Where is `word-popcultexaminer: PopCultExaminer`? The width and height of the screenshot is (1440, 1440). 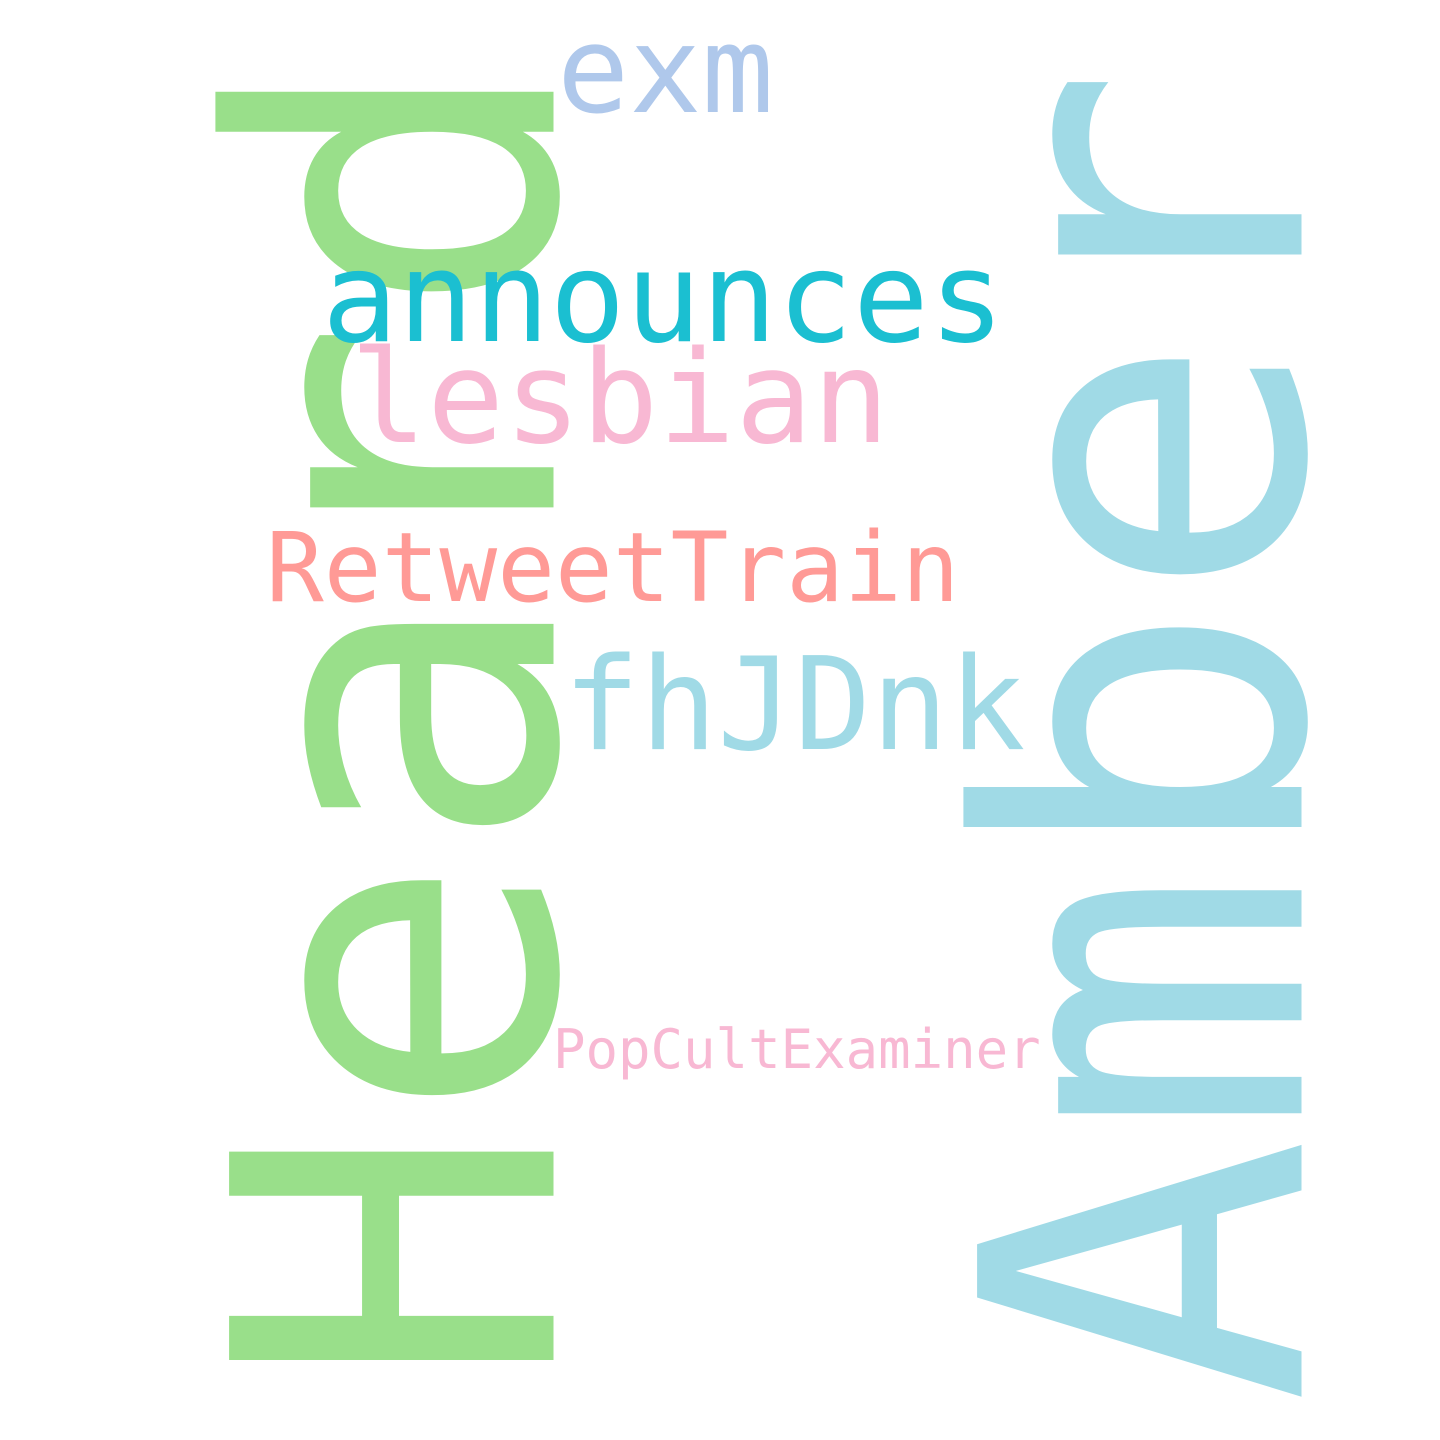
word-popcultexaminer: PopCultExaminer is located at coordinates (797, 1049).